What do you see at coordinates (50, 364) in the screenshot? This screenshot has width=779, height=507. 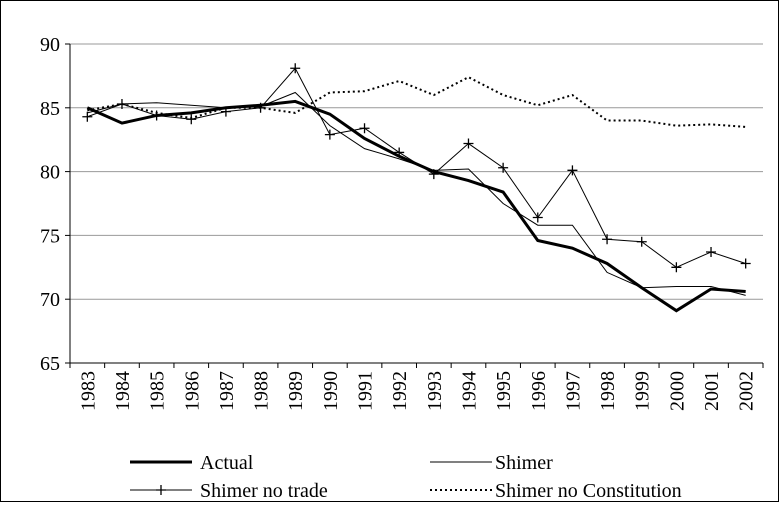 I see `y-tick-label: 65` at bounding box center [50, 364].